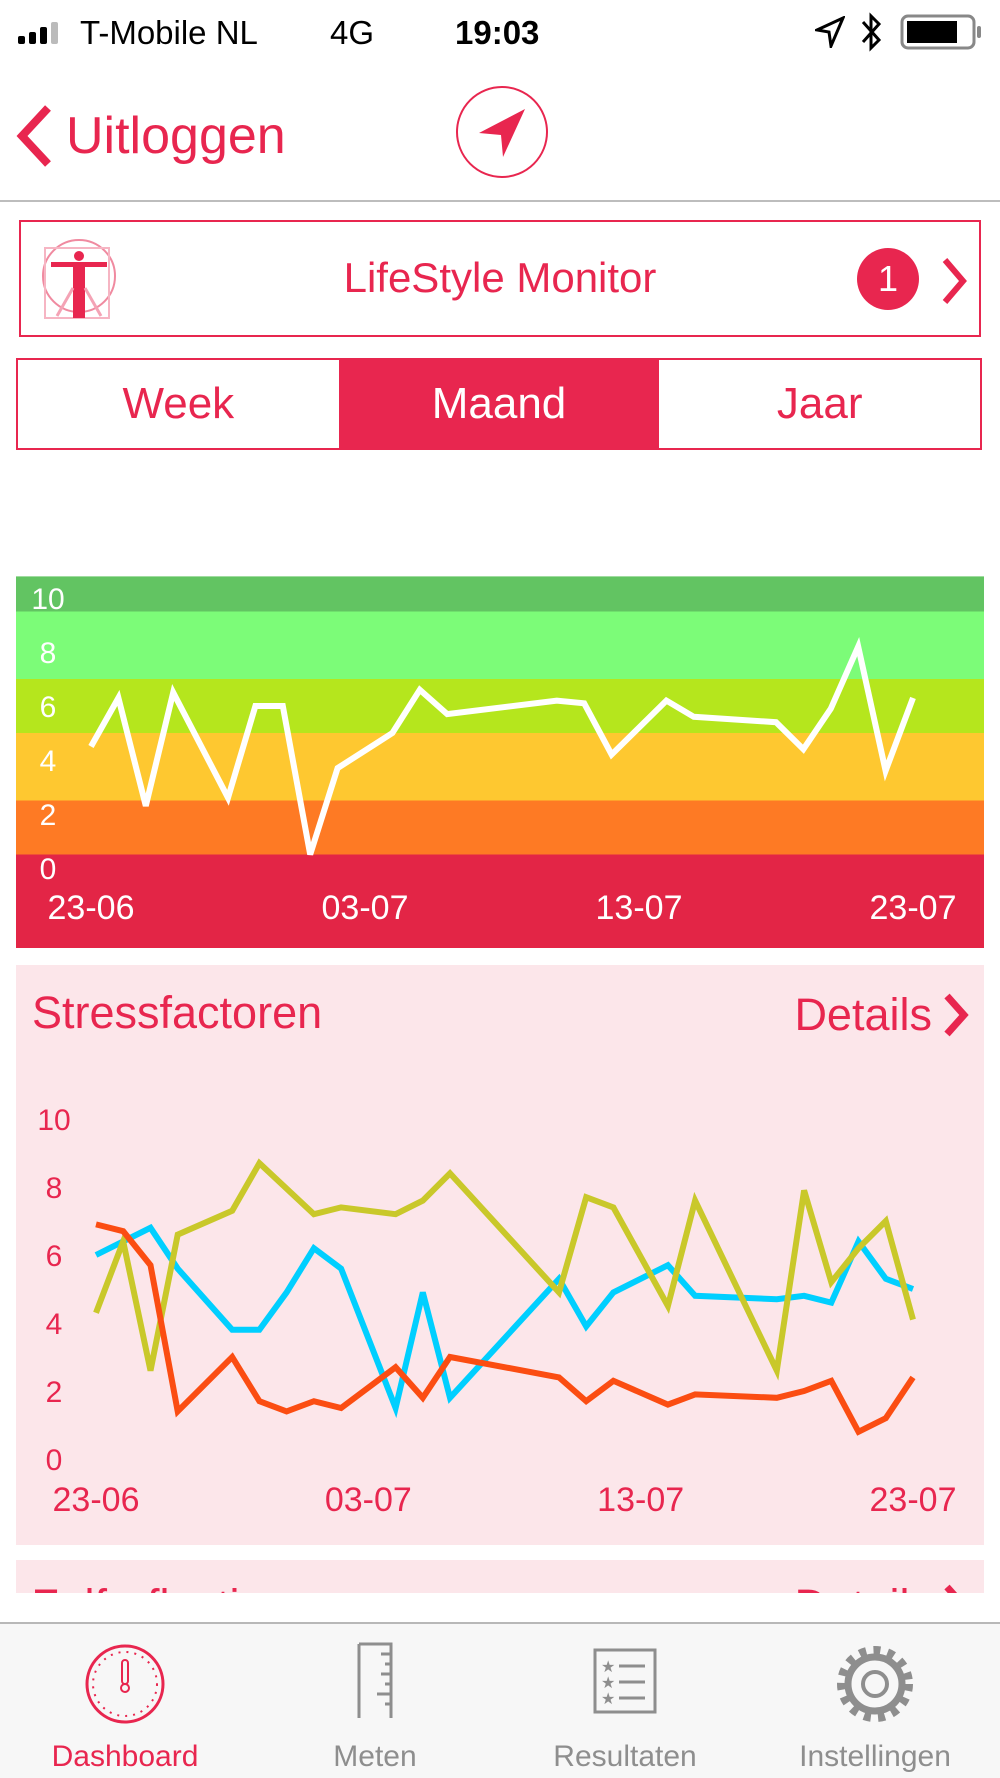  Describe the element at coordinates (888, 279) in the screenshot. I see `notification-badge: 1` at that location.